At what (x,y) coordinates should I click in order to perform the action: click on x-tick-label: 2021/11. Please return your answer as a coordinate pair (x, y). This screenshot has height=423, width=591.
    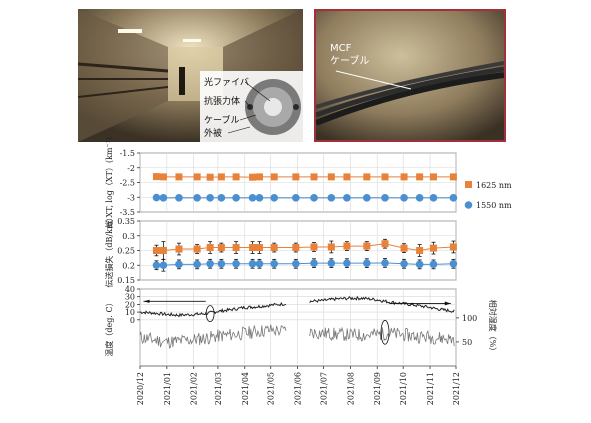
    Looking at the image, I should click on (430, 388).